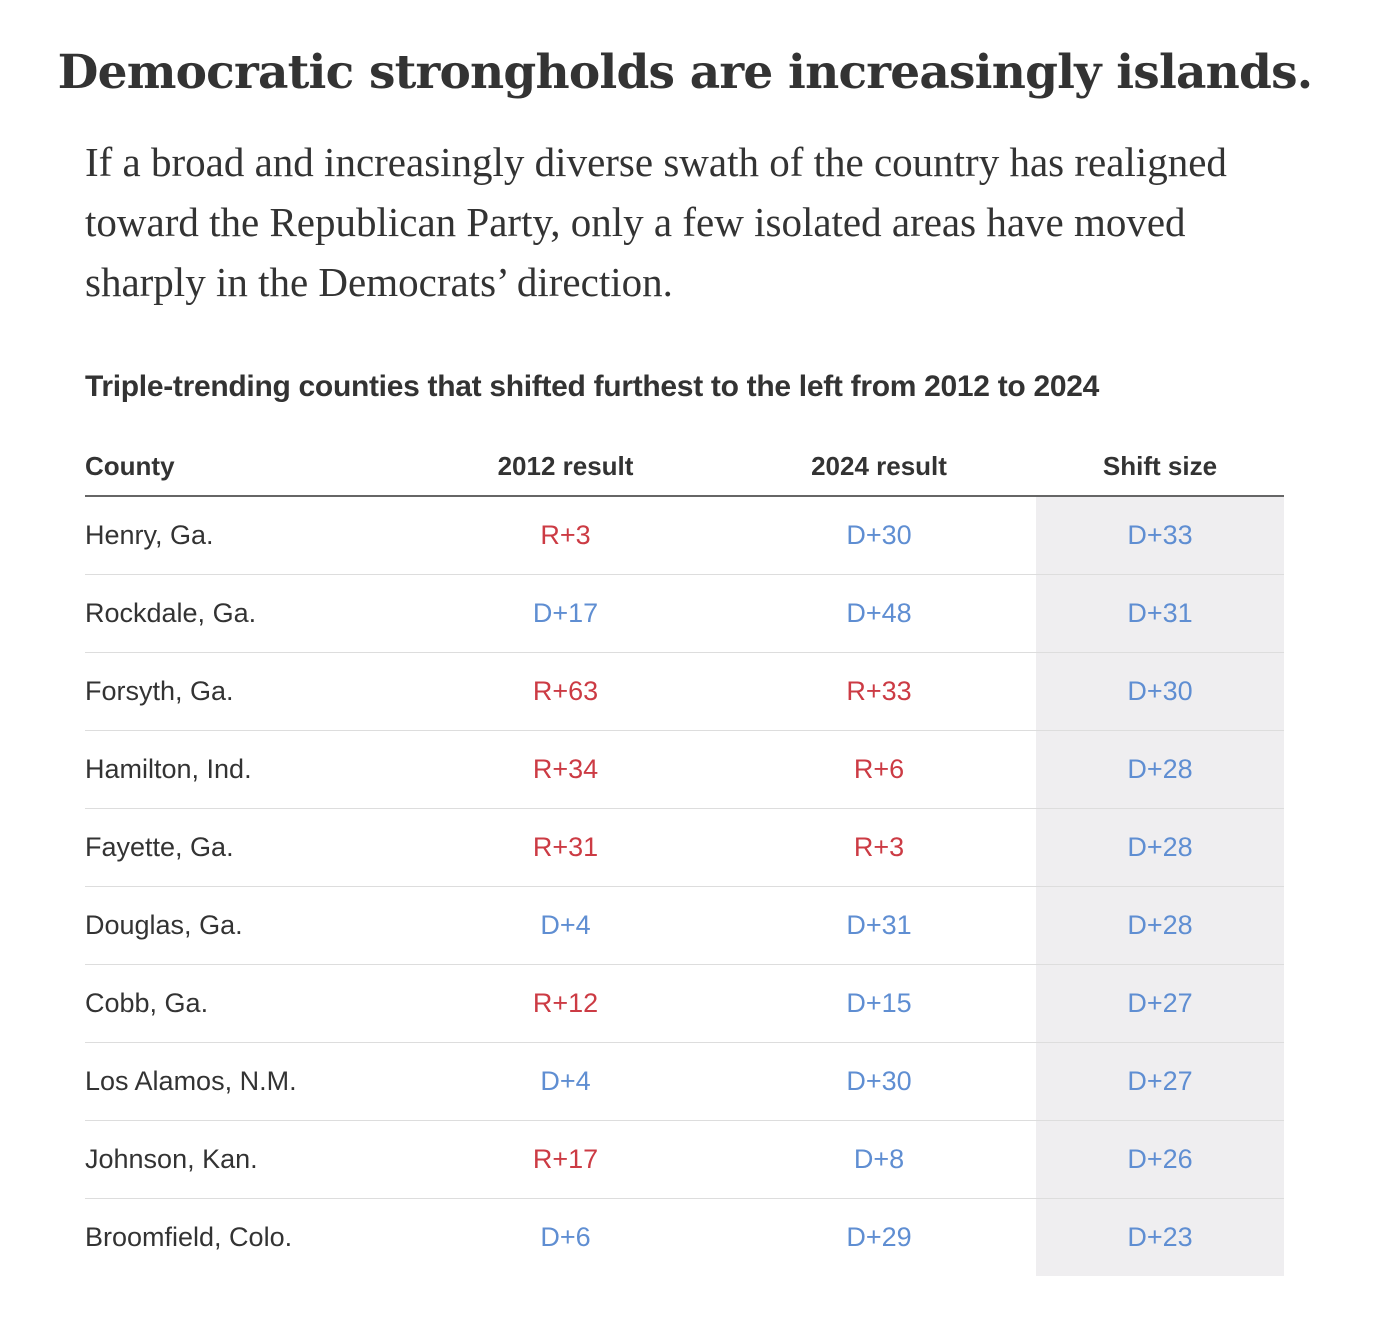  What do you see at coordinates (1160, 613) in the screenshot?
I see `shift-size-cell: D+31` at bounding box center [1160, 613].